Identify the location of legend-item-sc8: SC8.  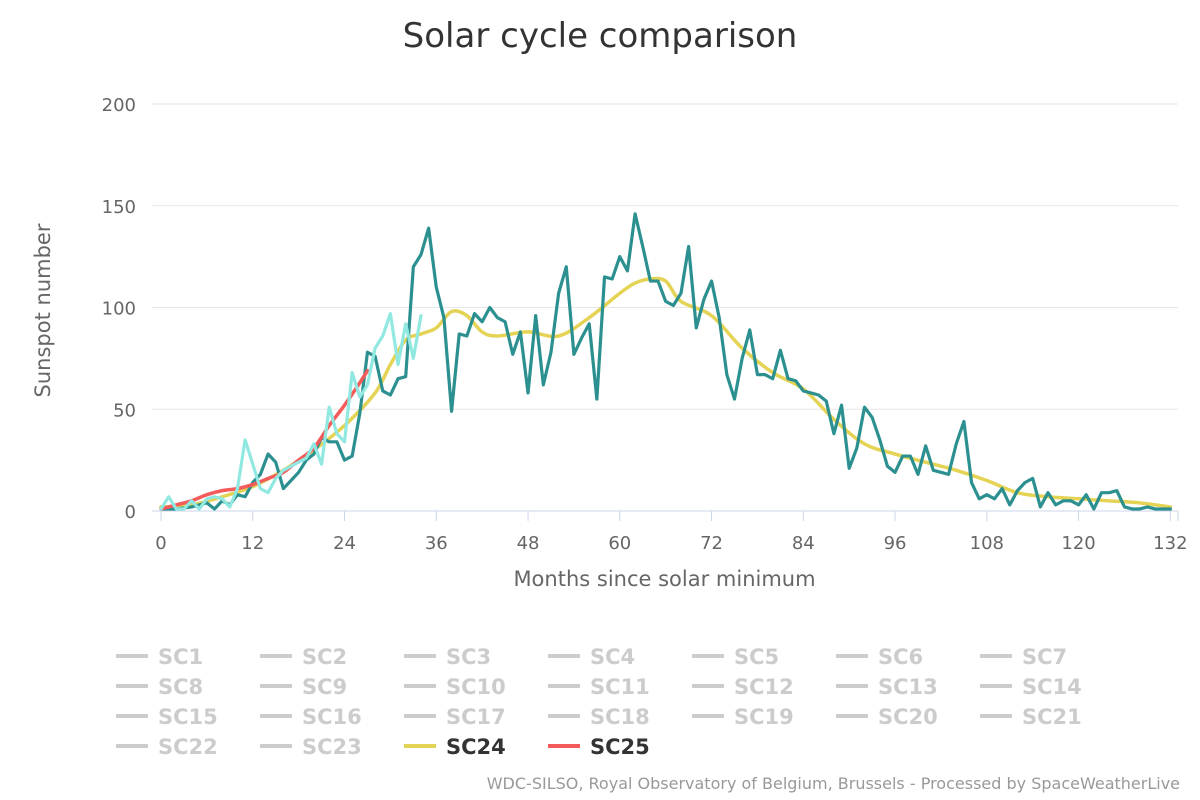
(159, 687).